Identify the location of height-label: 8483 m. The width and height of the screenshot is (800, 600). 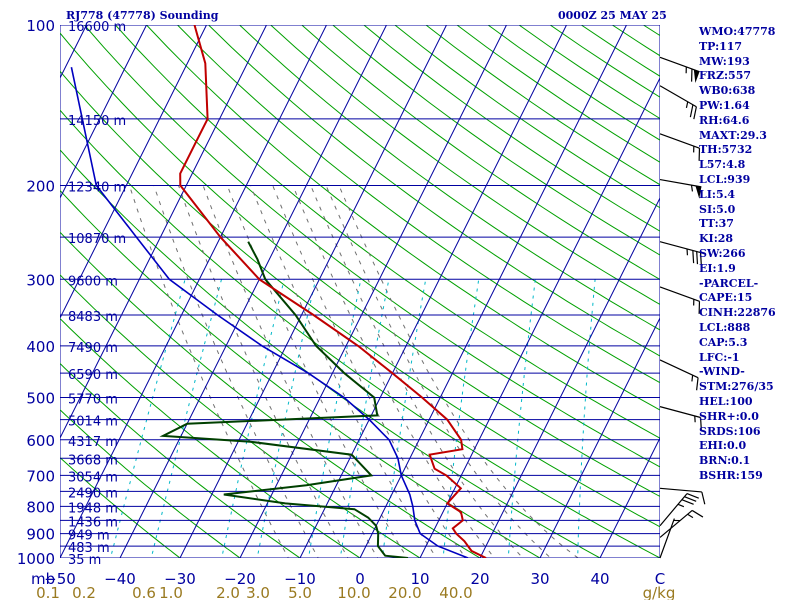
(93, 317).